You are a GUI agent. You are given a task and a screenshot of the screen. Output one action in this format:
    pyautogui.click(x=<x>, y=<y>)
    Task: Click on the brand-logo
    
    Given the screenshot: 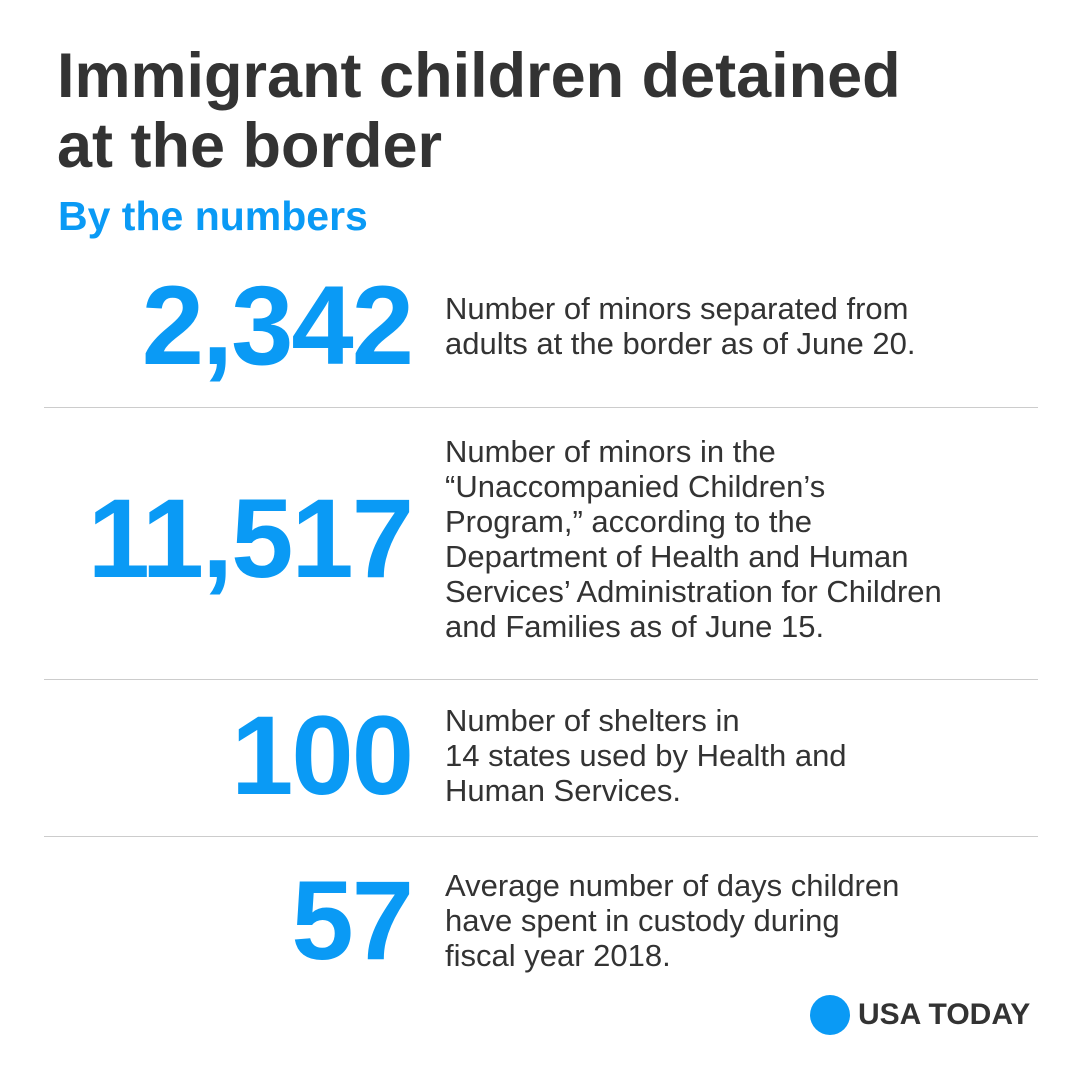 What is the action you would take?
    pyautogui.click(x=830, y=1015)
    